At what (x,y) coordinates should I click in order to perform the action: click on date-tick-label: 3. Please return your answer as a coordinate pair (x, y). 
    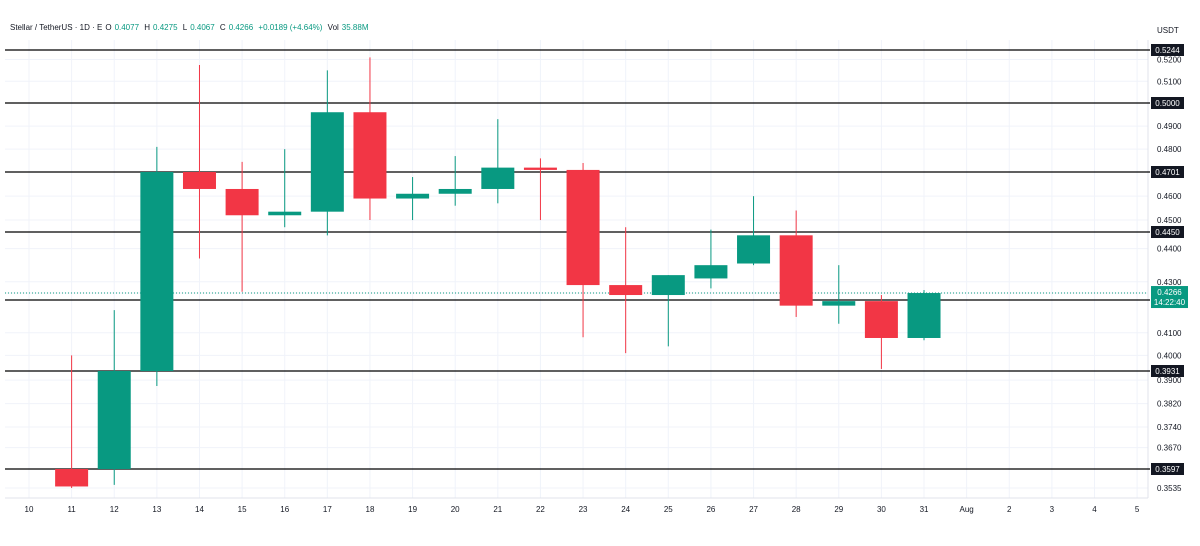
    Looking at the image, I should click on (1052, 509).